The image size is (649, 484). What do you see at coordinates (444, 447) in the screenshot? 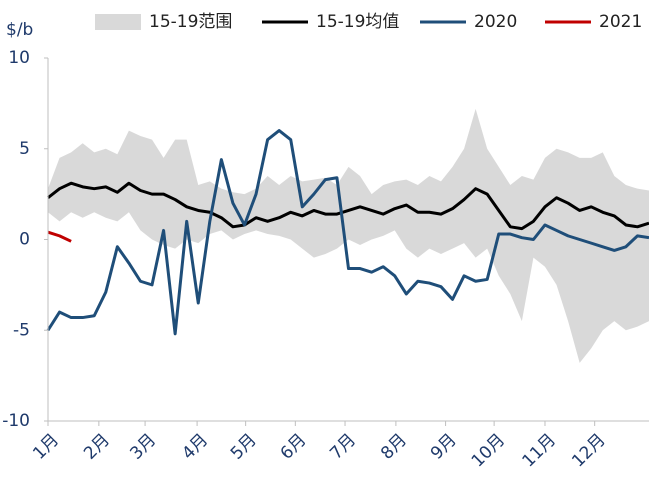
I see `x-tick-label: 9月` at bounding box center [444, 447].